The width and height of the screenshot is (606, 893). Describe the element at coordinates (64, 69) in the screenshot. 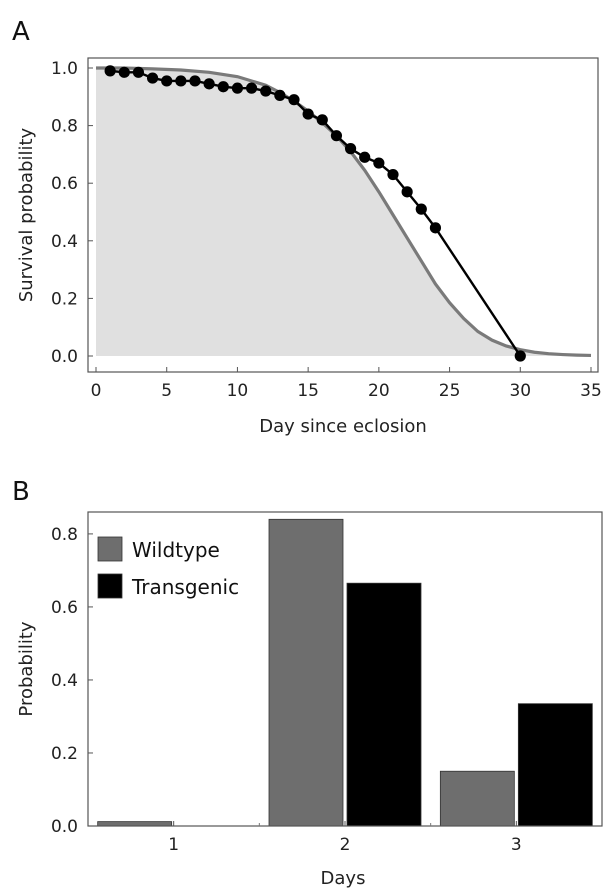

I see `y-tick-label-a: 1.0` at that location.